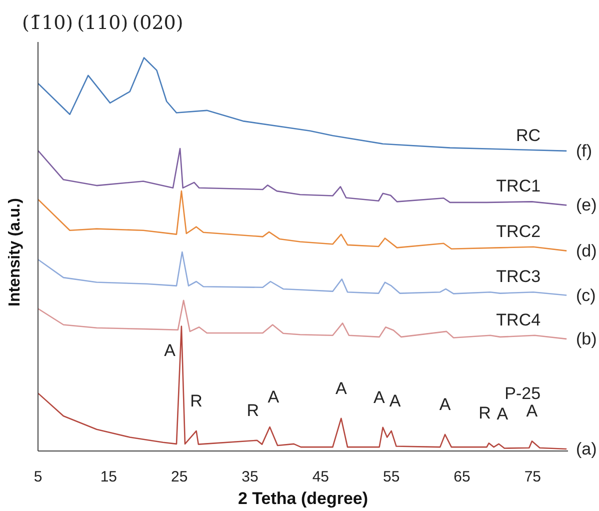 This screenshot has width=599, height=511. What do you see at coordinates (321, 477) in the screenshot?
I see `x-tick-label: 45` at bounding box center [321, 477].